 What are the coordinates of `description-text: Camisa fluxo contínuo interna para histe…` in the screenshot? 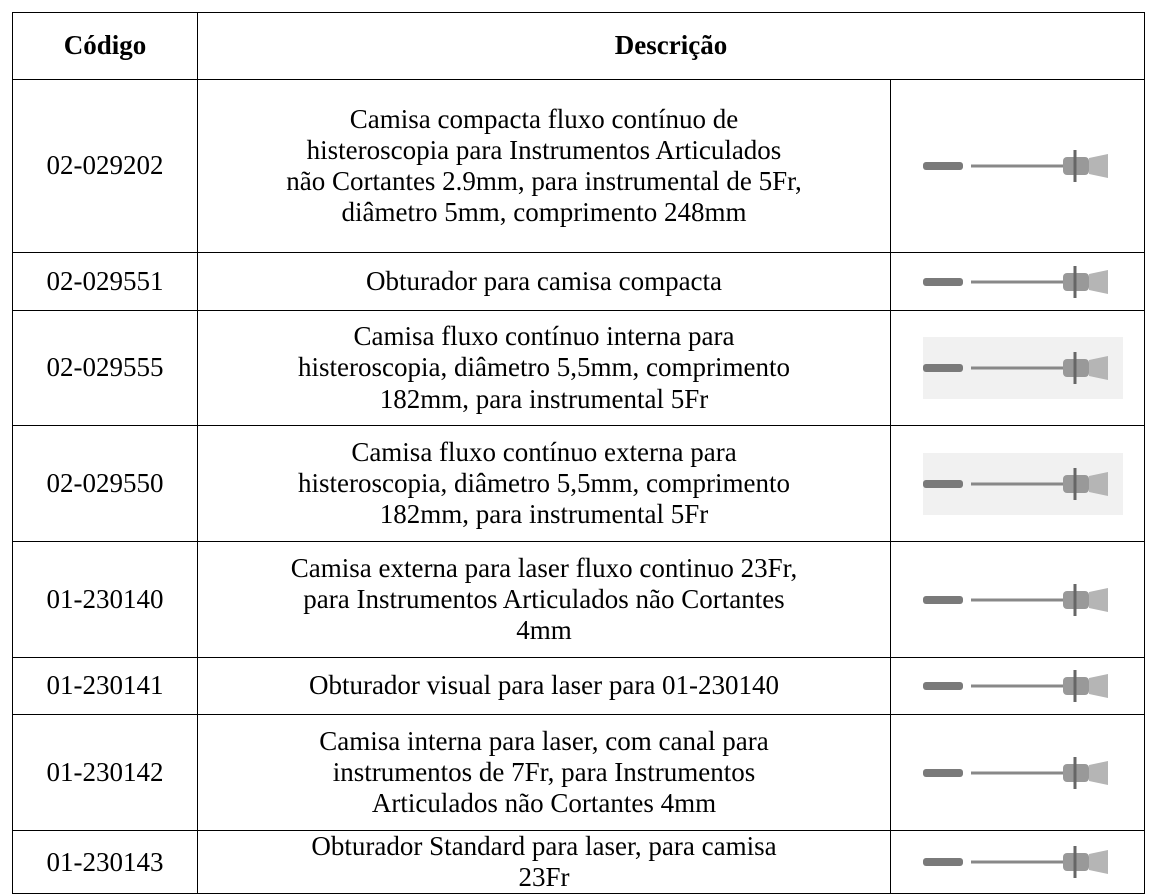 It's located at (544, 367).